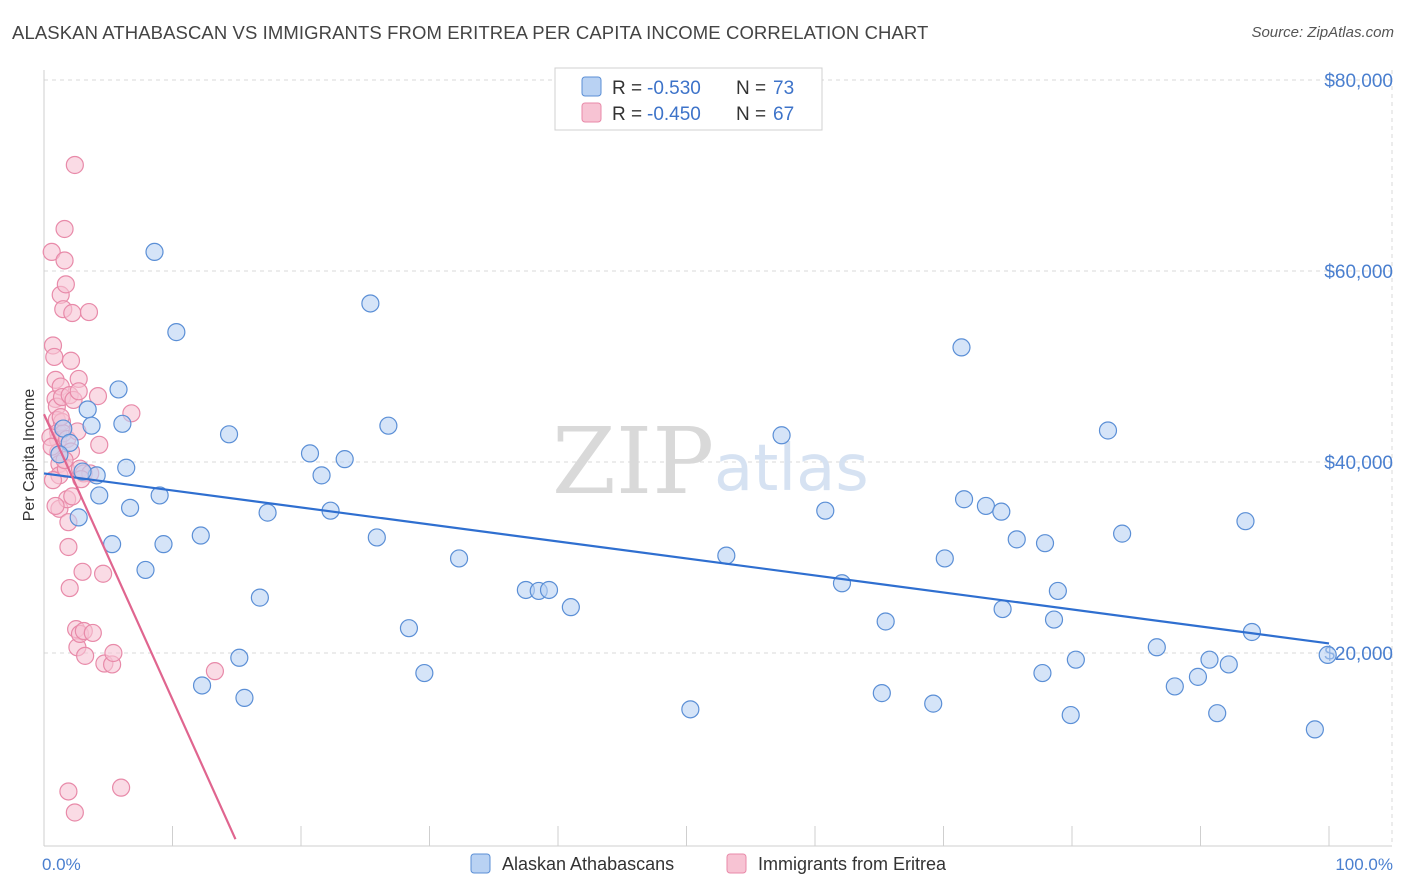 The height and width of the screenshot is (892, 1406). Describe the element at coordinates (736, 863) in the screenshot. I see `bottom-legend-swatch-pink` at that location.